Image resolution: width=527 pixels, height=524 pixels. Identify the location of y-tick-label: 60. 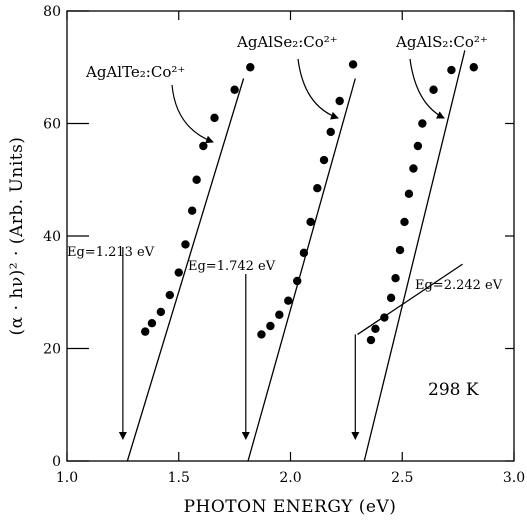
(52, 125).